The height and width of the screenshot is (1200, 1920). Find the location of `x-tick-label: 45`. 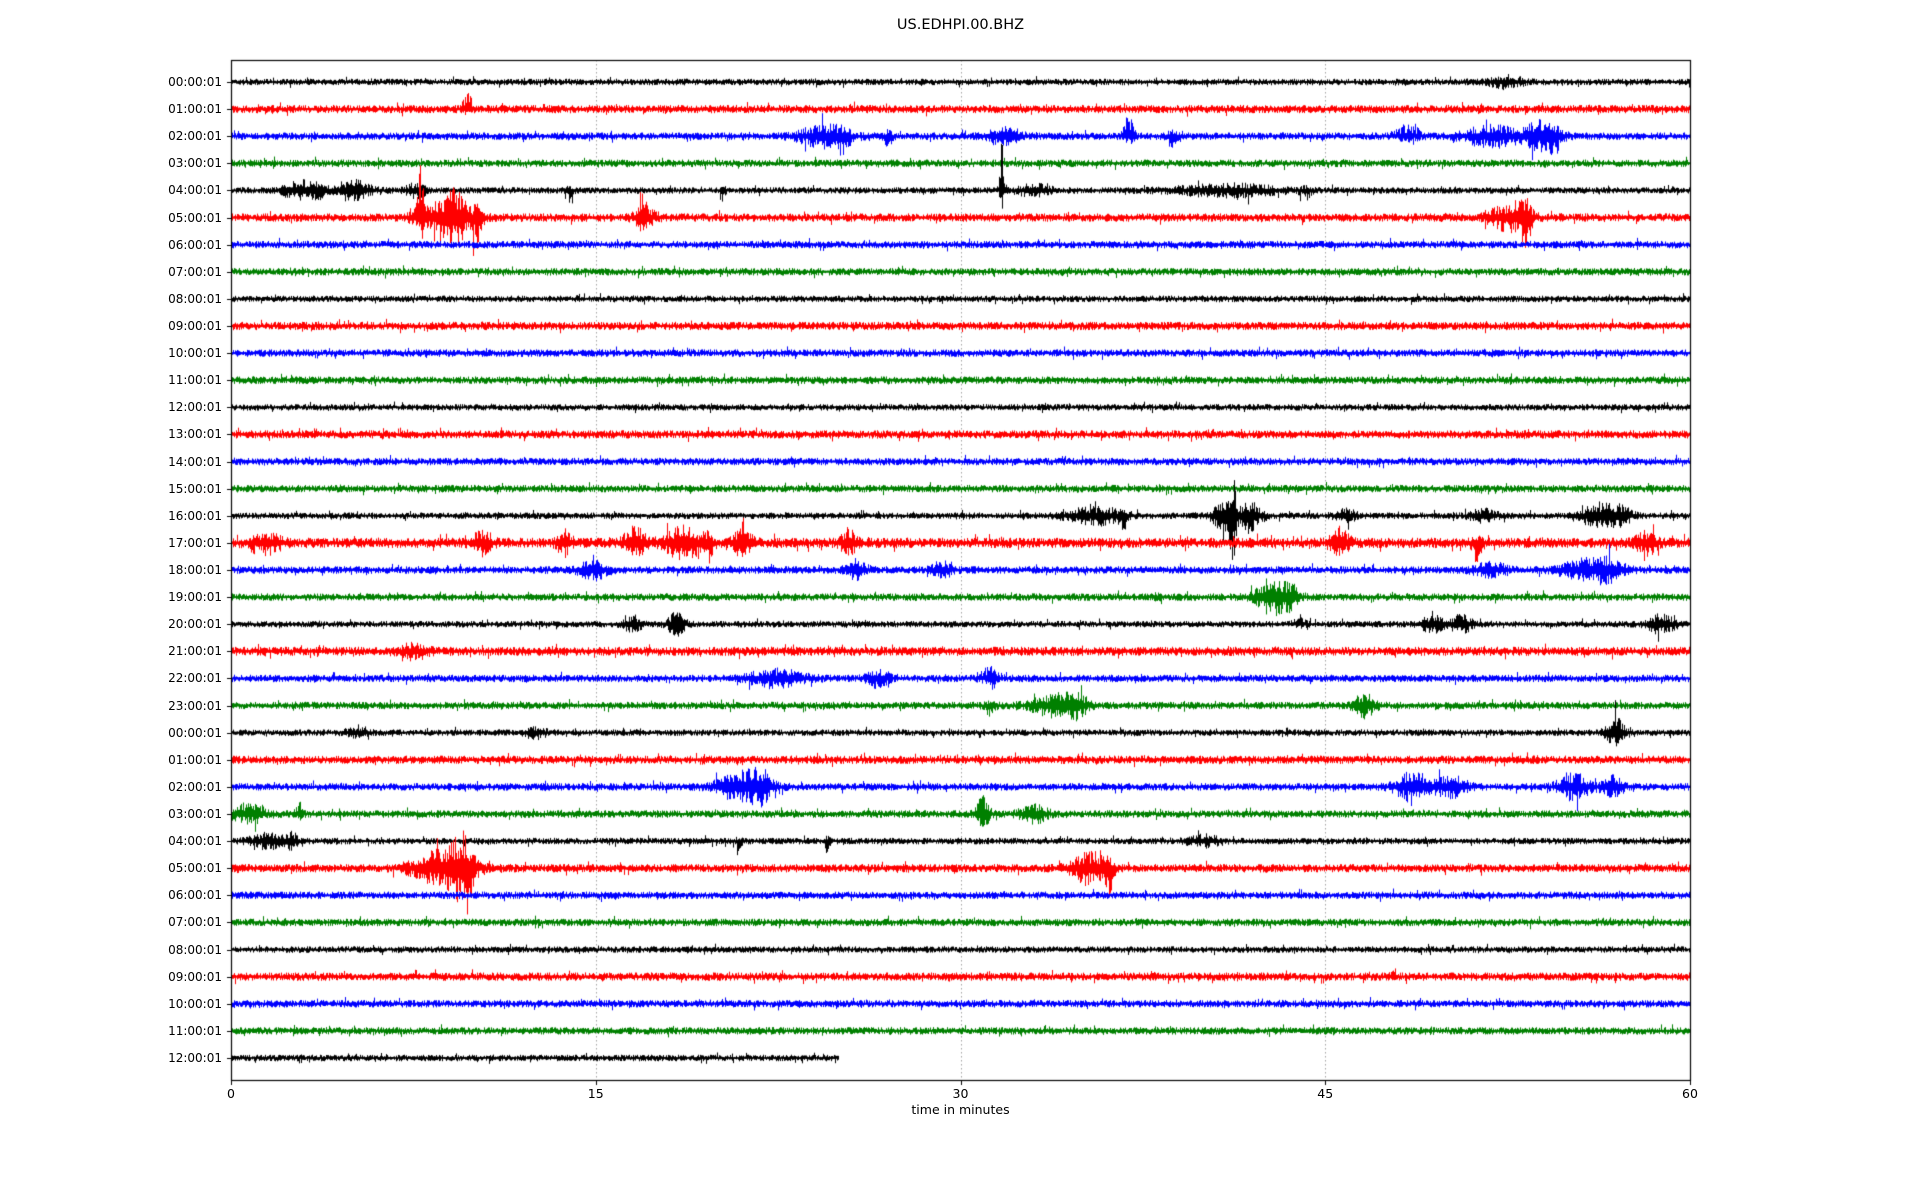

x-tick-label: 45 is located at coordinates (1325, 1093).